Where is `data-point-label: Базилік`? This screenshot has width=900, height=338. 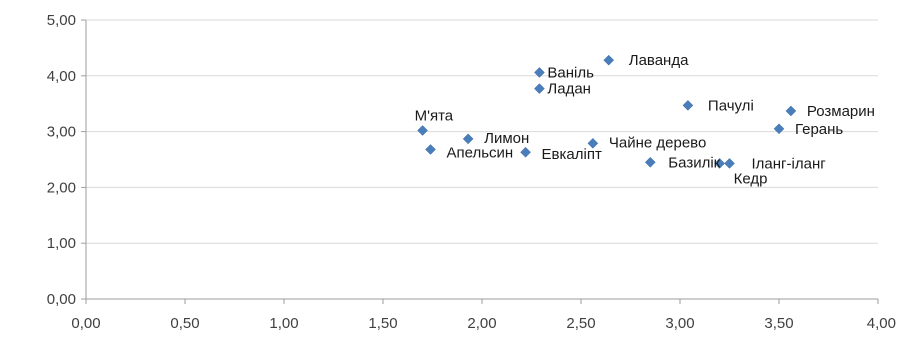 data-point-label: Базилік is located at coordinates (694, 162).